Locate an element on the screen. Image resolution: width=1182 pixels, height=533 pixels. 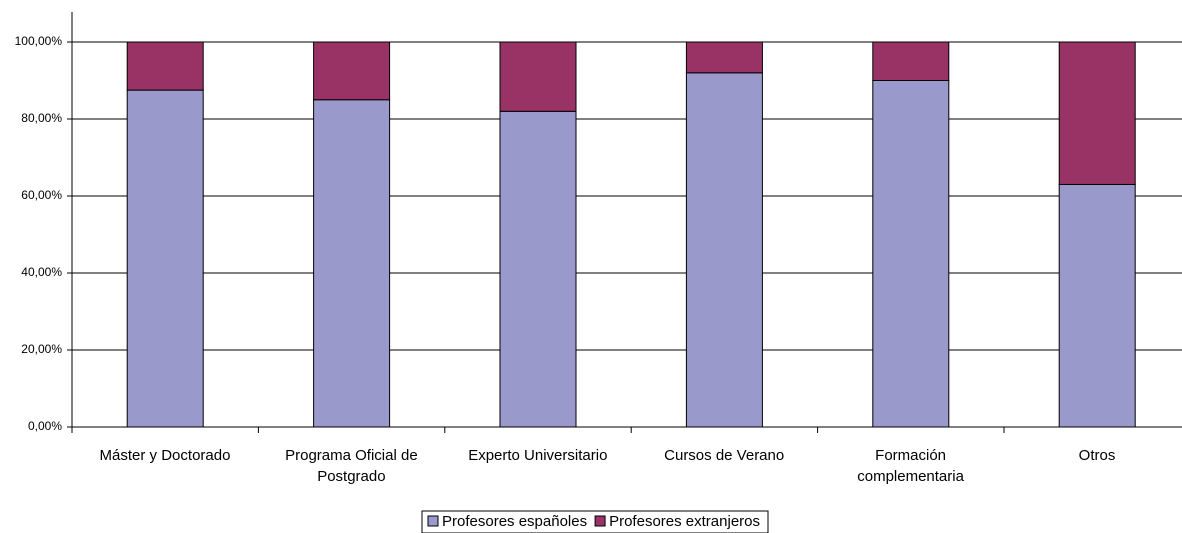
y-tick-label: 60,00% is located at coordinates (41, 195).